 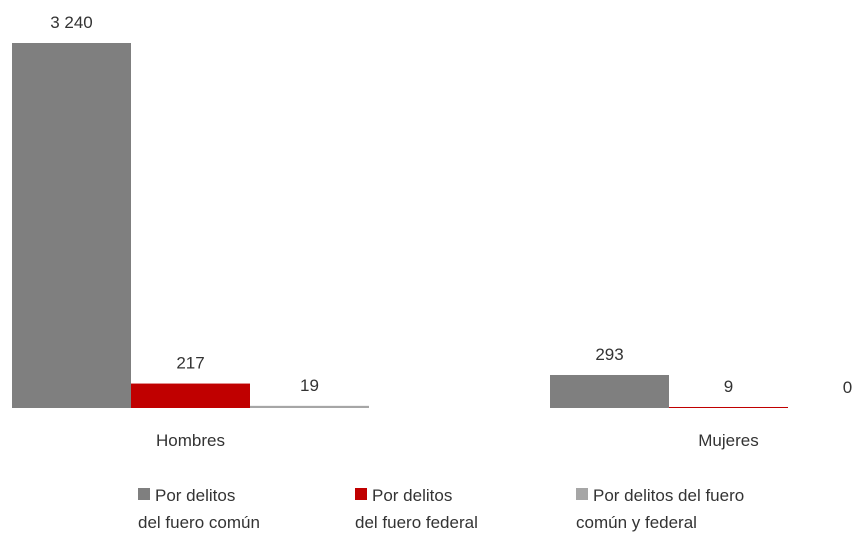 I want to click on legend-swatch-fuero-federal, so click(x=361, y=494).